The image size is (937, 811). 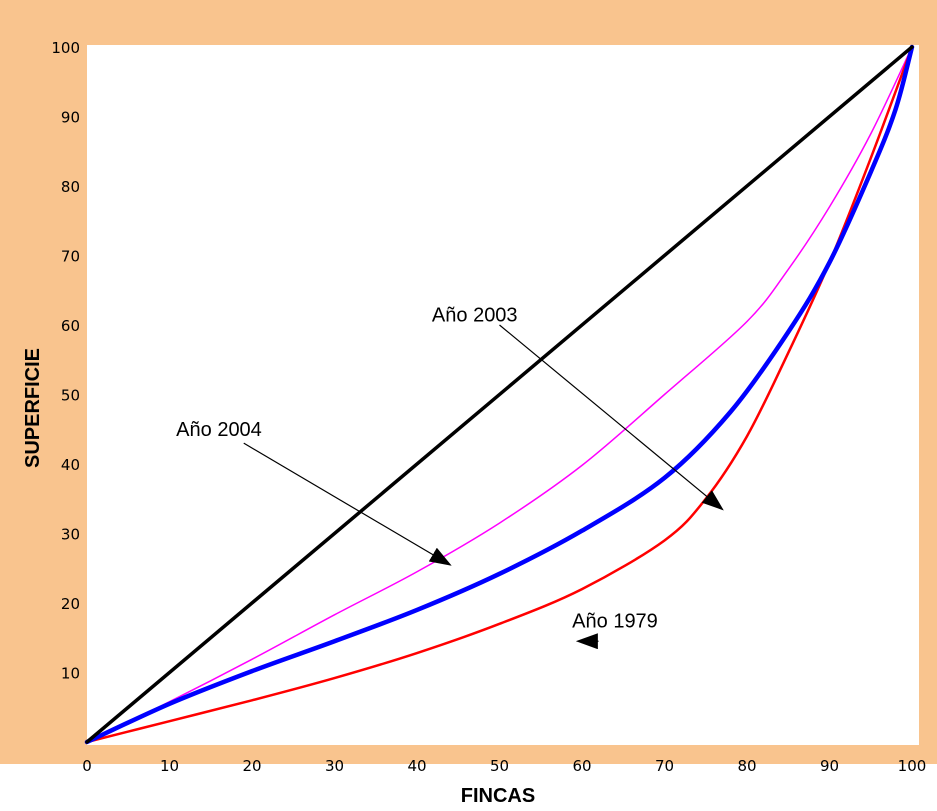 What do you see at coordinates (33, 408) in the screenshot?
I see `y-axis-title: SUPERFICIE` at bounding box center [33, 408].